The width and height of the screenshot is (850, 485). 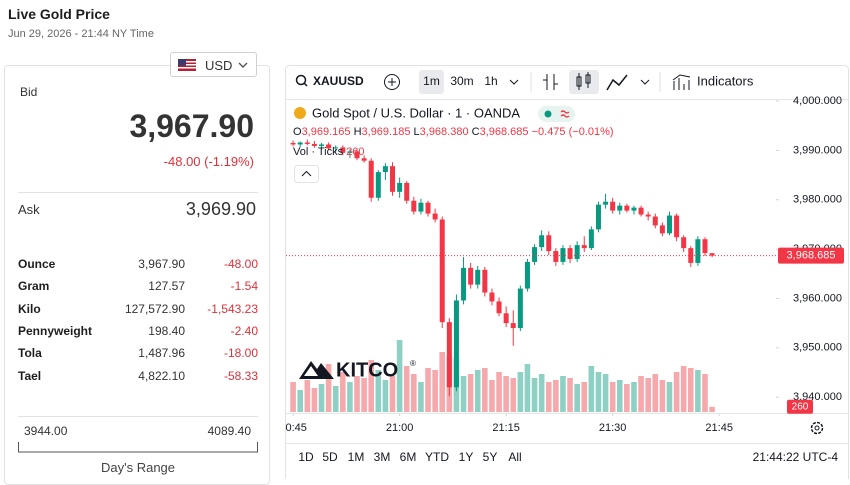 What do you see at coordinates (240, 375) in the screenshot?
I see `unit-change: -58.33` at bounding box center [240, 375].